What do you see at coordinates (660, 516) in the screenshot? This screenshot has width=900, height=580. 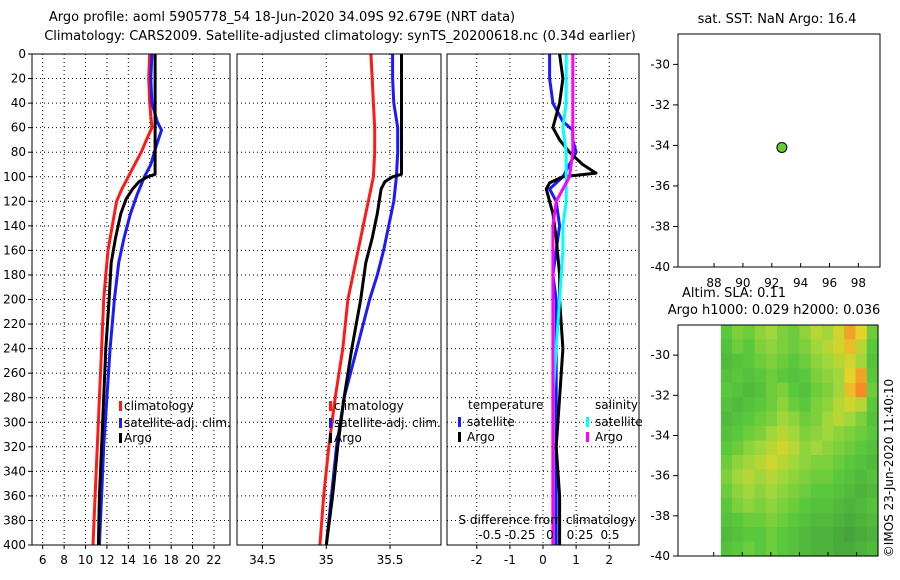 I see `y-tick-label: -38` at bounding box center [660, 516].